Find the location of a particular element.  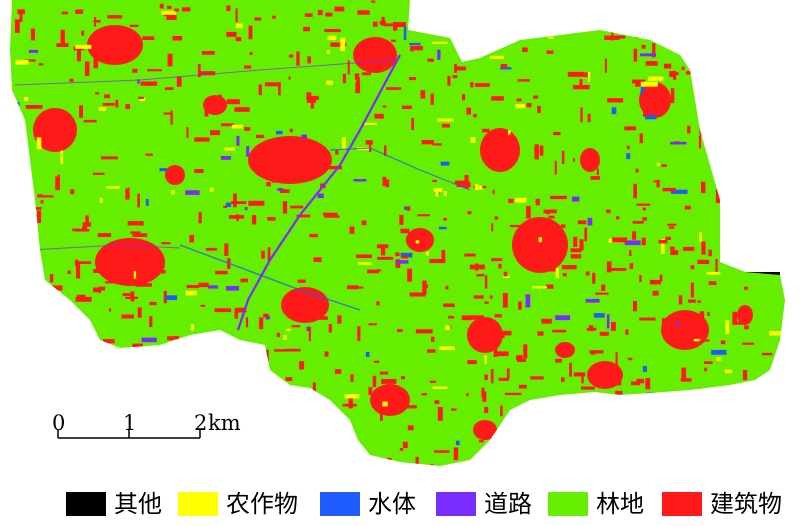

water-channel is located at coordinates (270, 277).